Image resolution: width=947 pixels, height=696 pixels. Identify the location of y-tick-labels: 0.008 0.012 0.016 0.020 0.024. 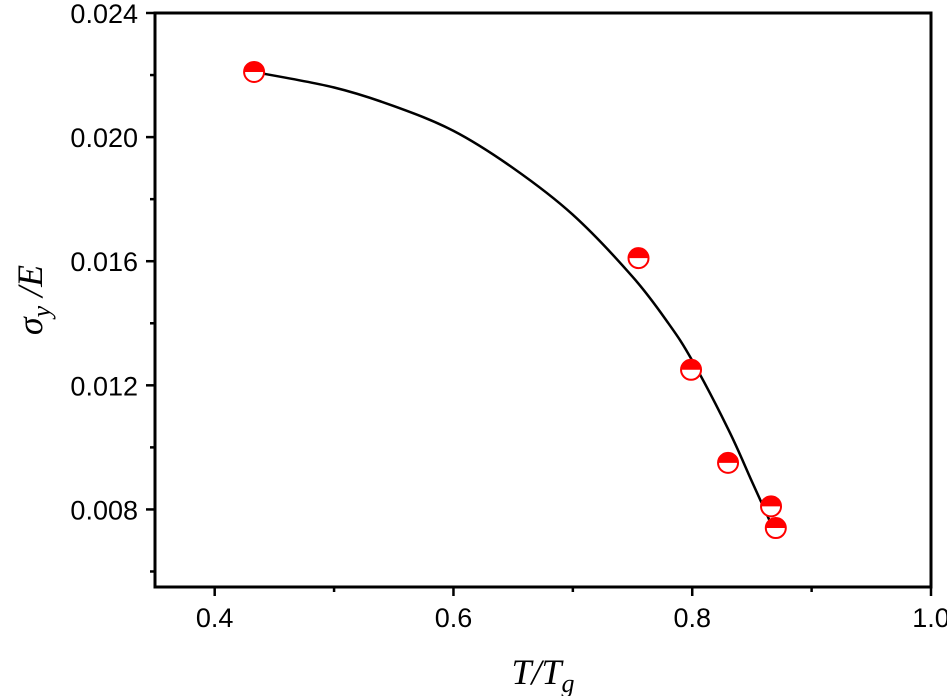
(104, 262).